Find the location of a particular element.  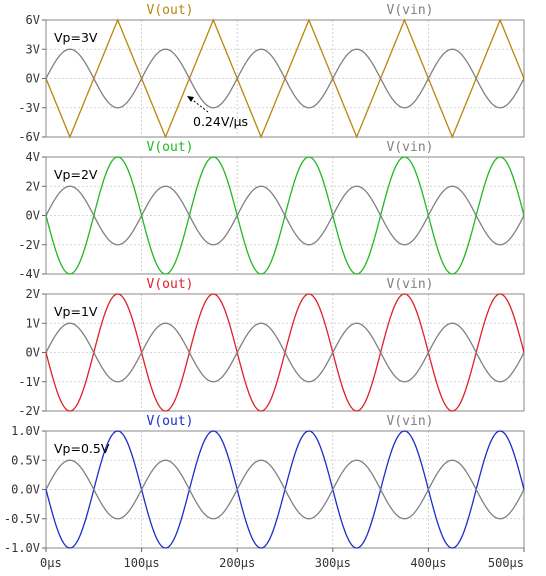

y-tick-label: -3V is located at coordinates (29, 108).